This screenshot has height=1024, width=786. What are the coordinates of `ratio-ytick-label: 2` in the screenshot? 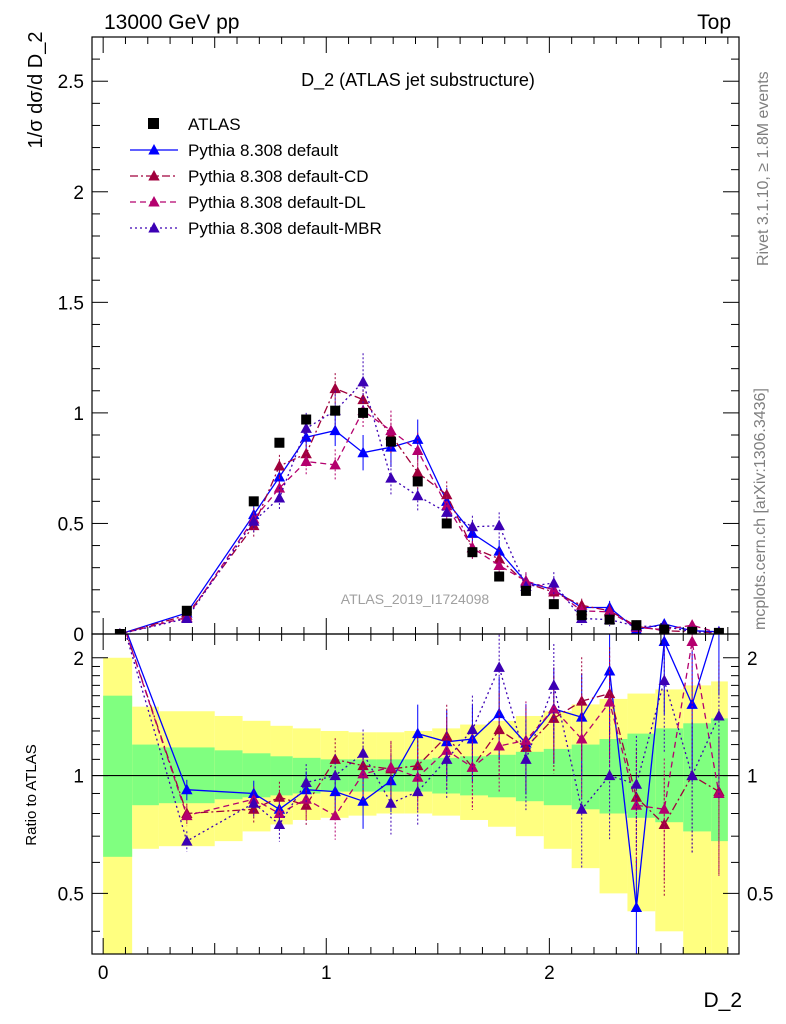 It's located at (78, 659).